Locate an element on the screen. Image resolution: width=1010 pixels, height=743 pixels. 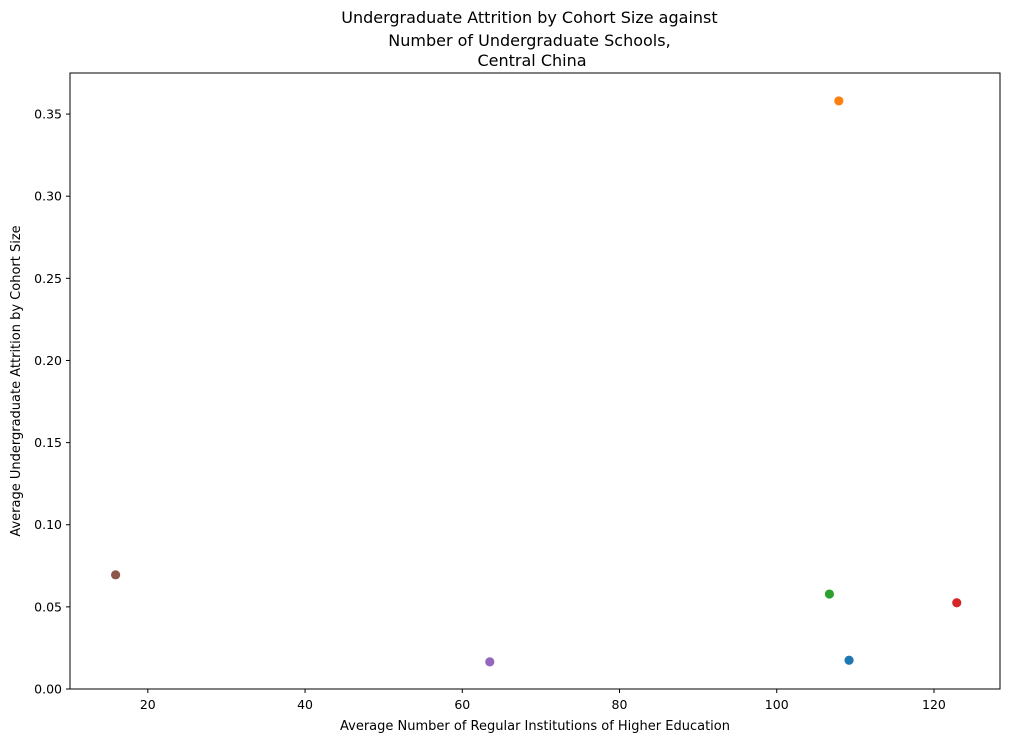
chart-title-line-3: Central China is located at coordinates (531, 60).